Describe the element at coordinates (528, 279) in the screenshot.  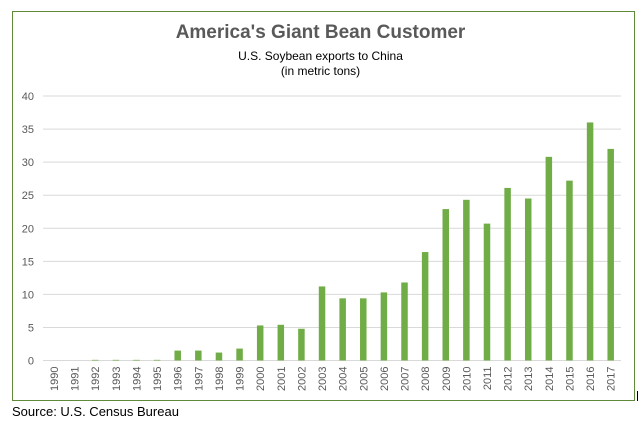
I see `bar-2013` at that location.